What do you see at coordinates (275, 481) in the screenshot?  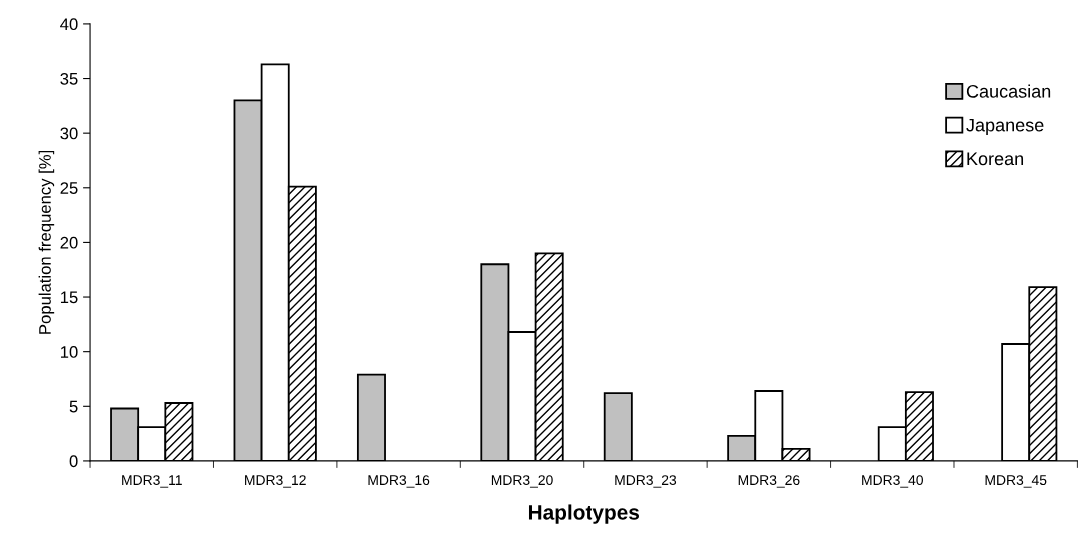 I see `x-tick-label: MDR3_12` at bounding box center [275, 481].